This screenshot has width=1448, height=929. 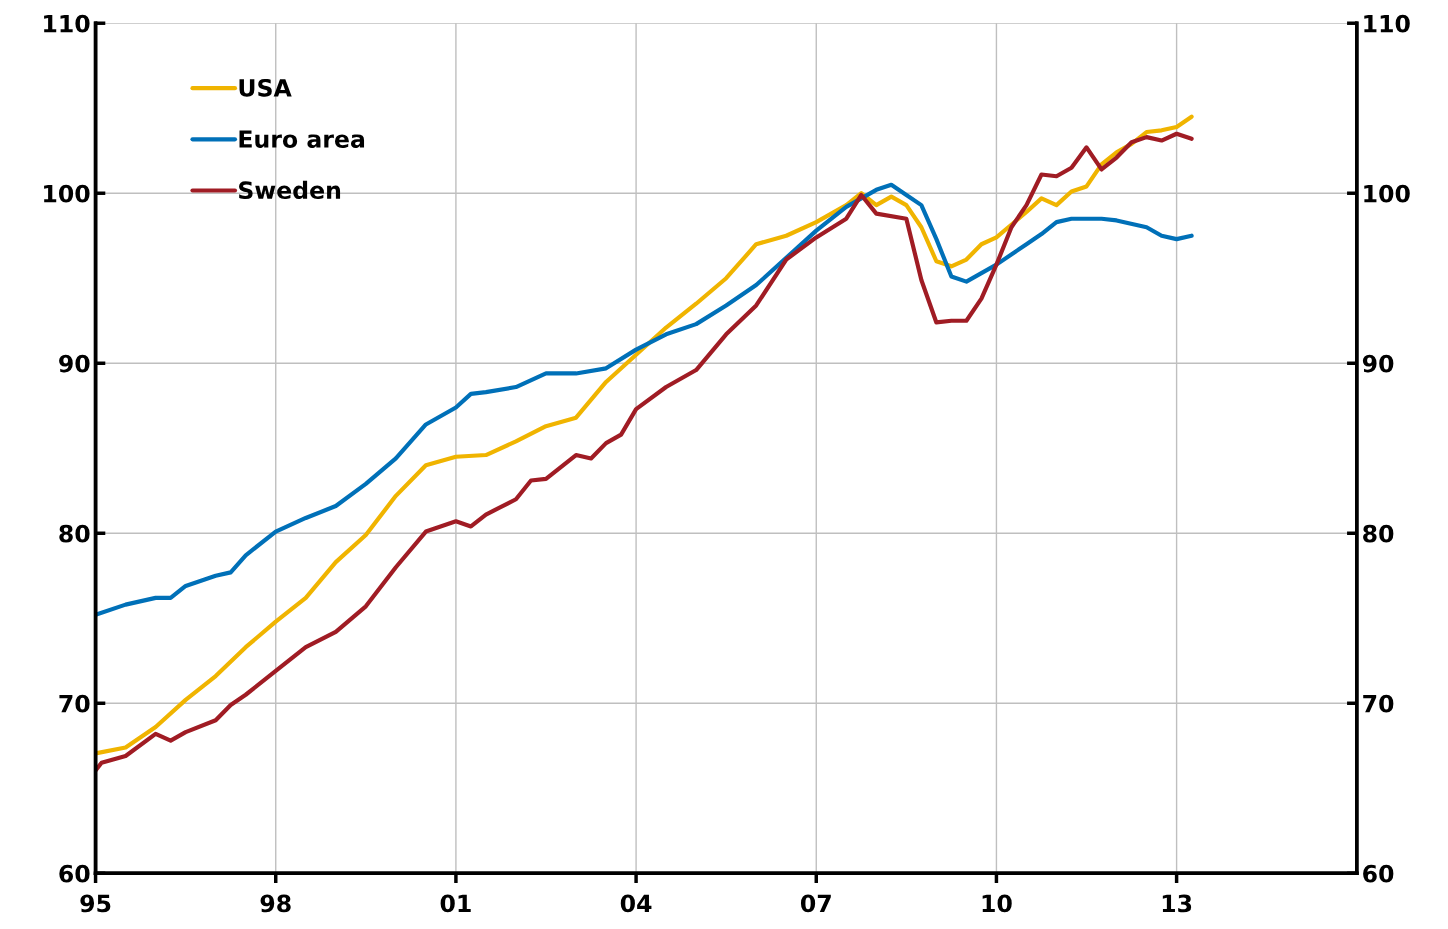 What do you see at coordinates (997, 903) in the screenshot?
I see `x-tick-label: 10` at bounding box center [997, 903].